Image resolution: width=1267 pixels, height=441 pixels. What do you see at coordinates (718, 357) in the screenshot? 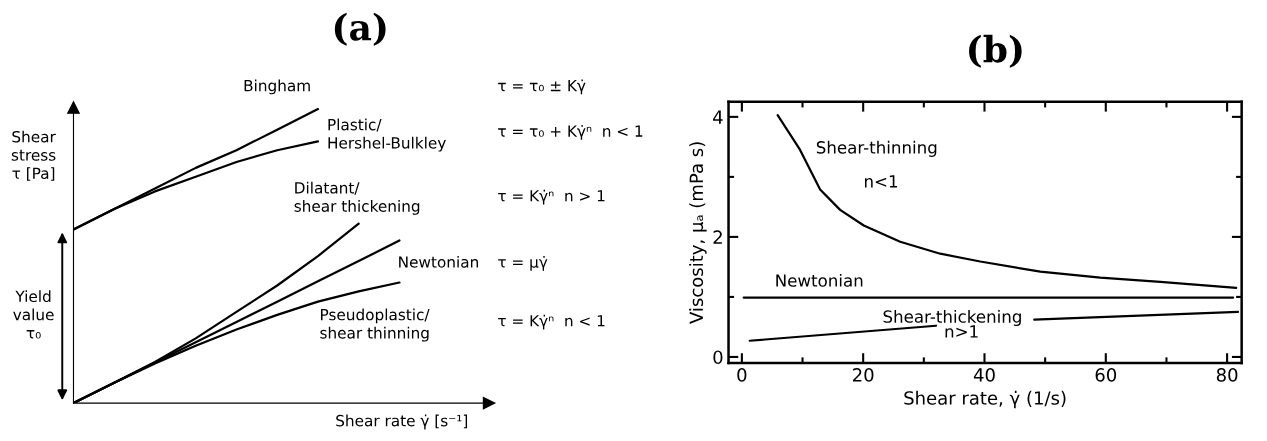
I see `y-tick-label: 0` at bounding box center [718, 357].